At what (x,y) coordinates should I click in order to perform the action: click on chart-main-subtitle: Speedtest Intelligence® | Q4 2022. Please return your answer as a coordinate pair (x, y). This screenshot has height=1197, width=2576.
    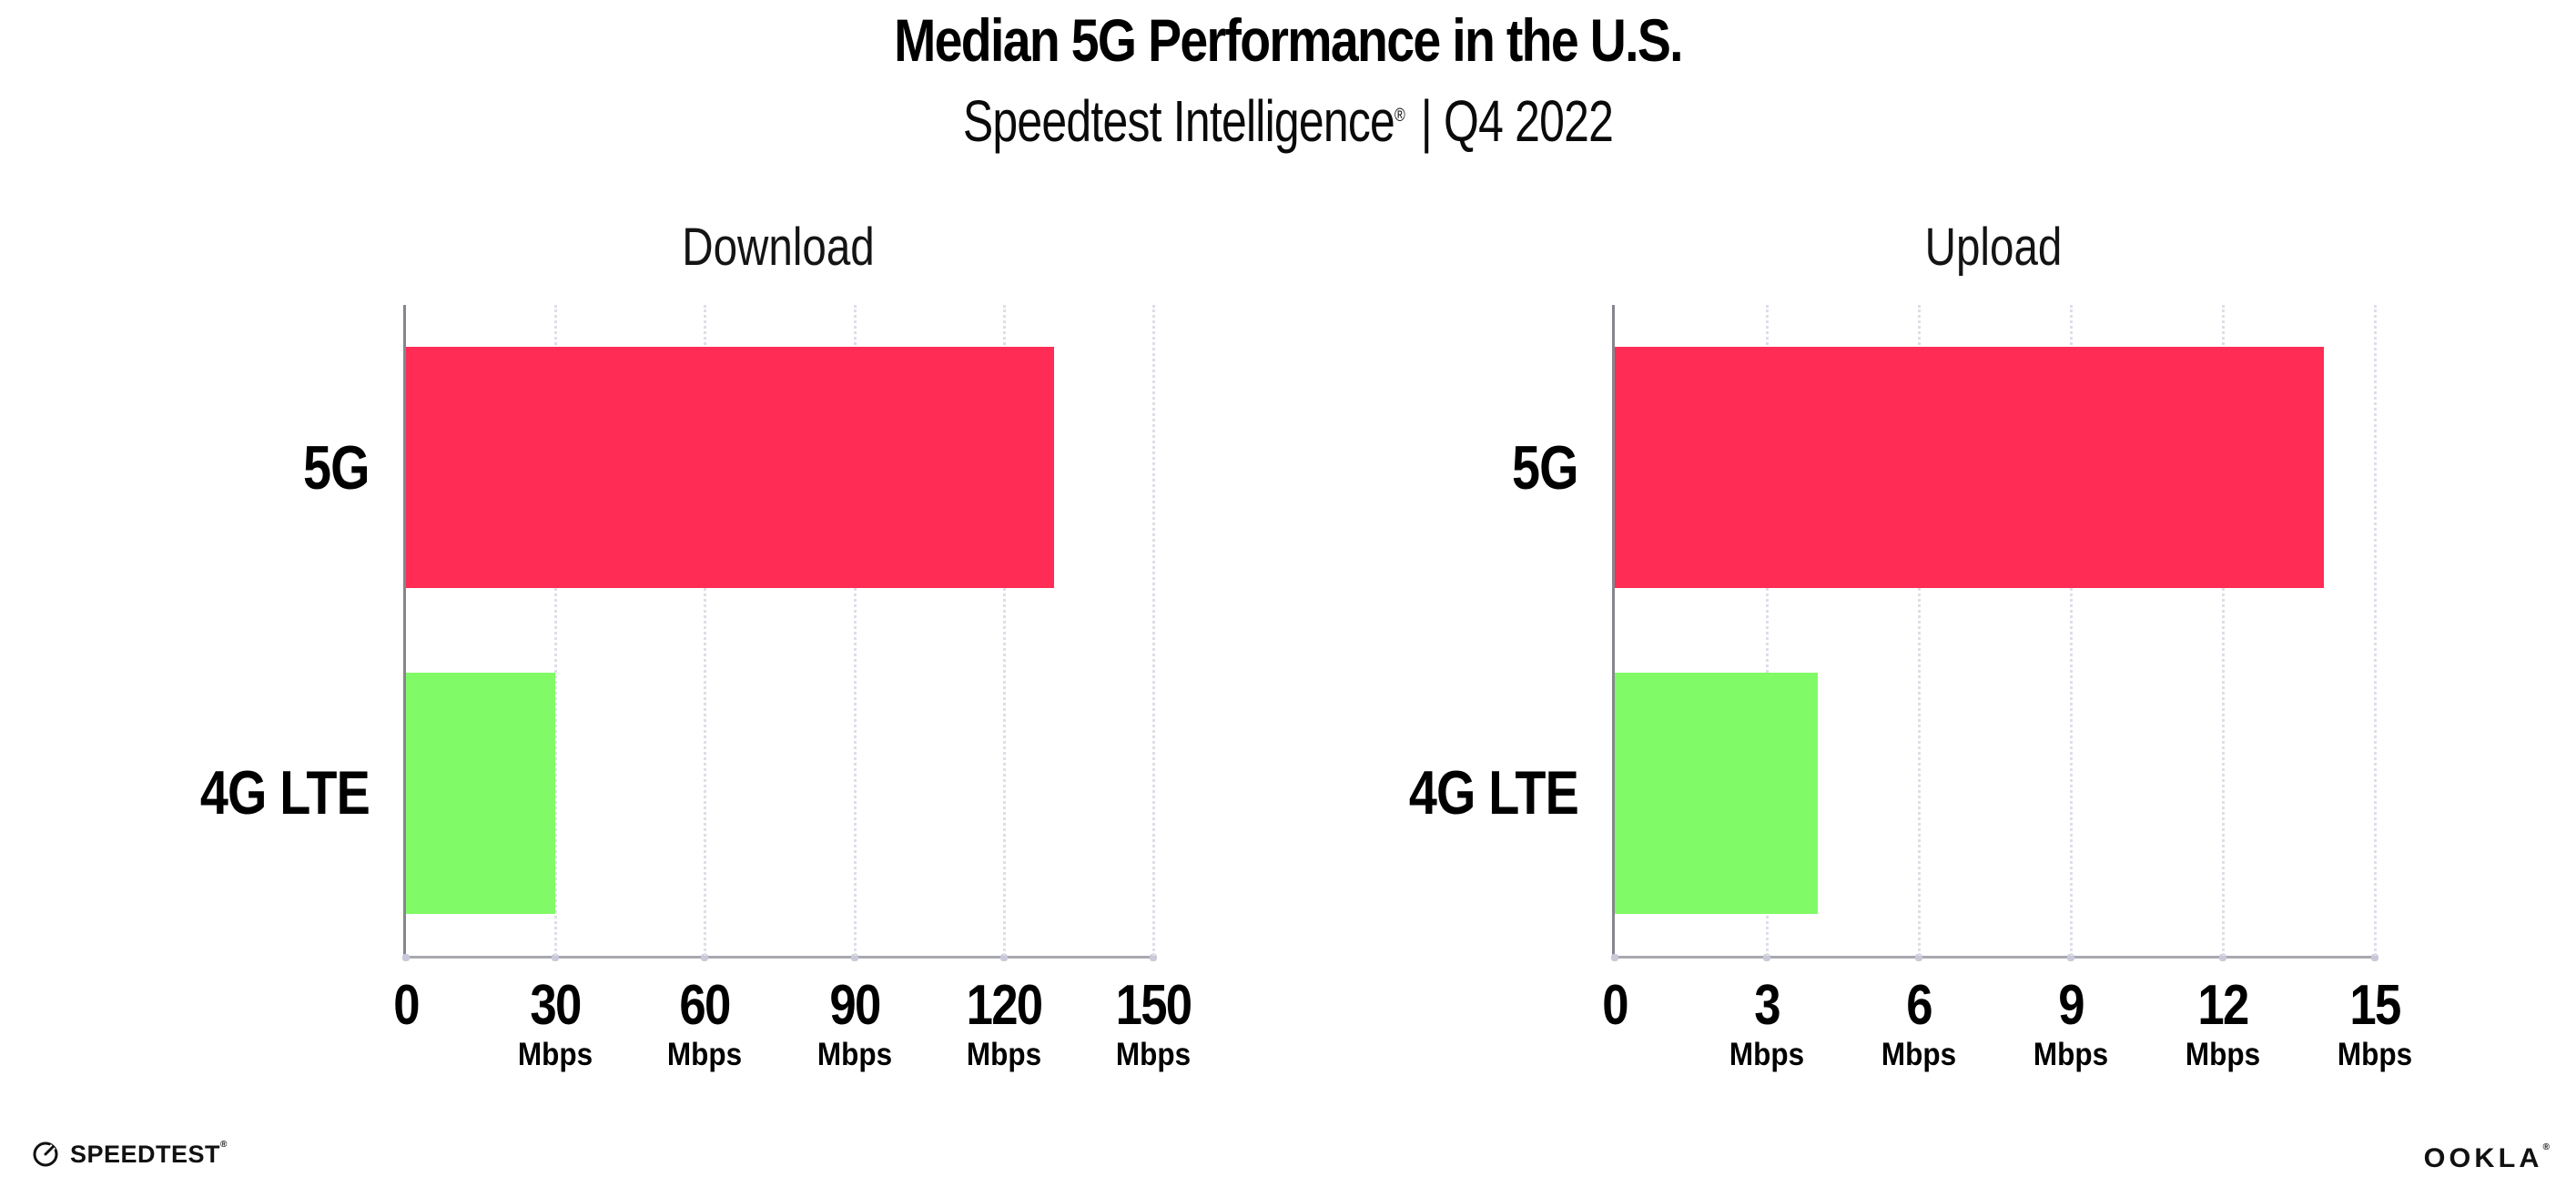
    Looking at the image, I should click on (1287, 121).